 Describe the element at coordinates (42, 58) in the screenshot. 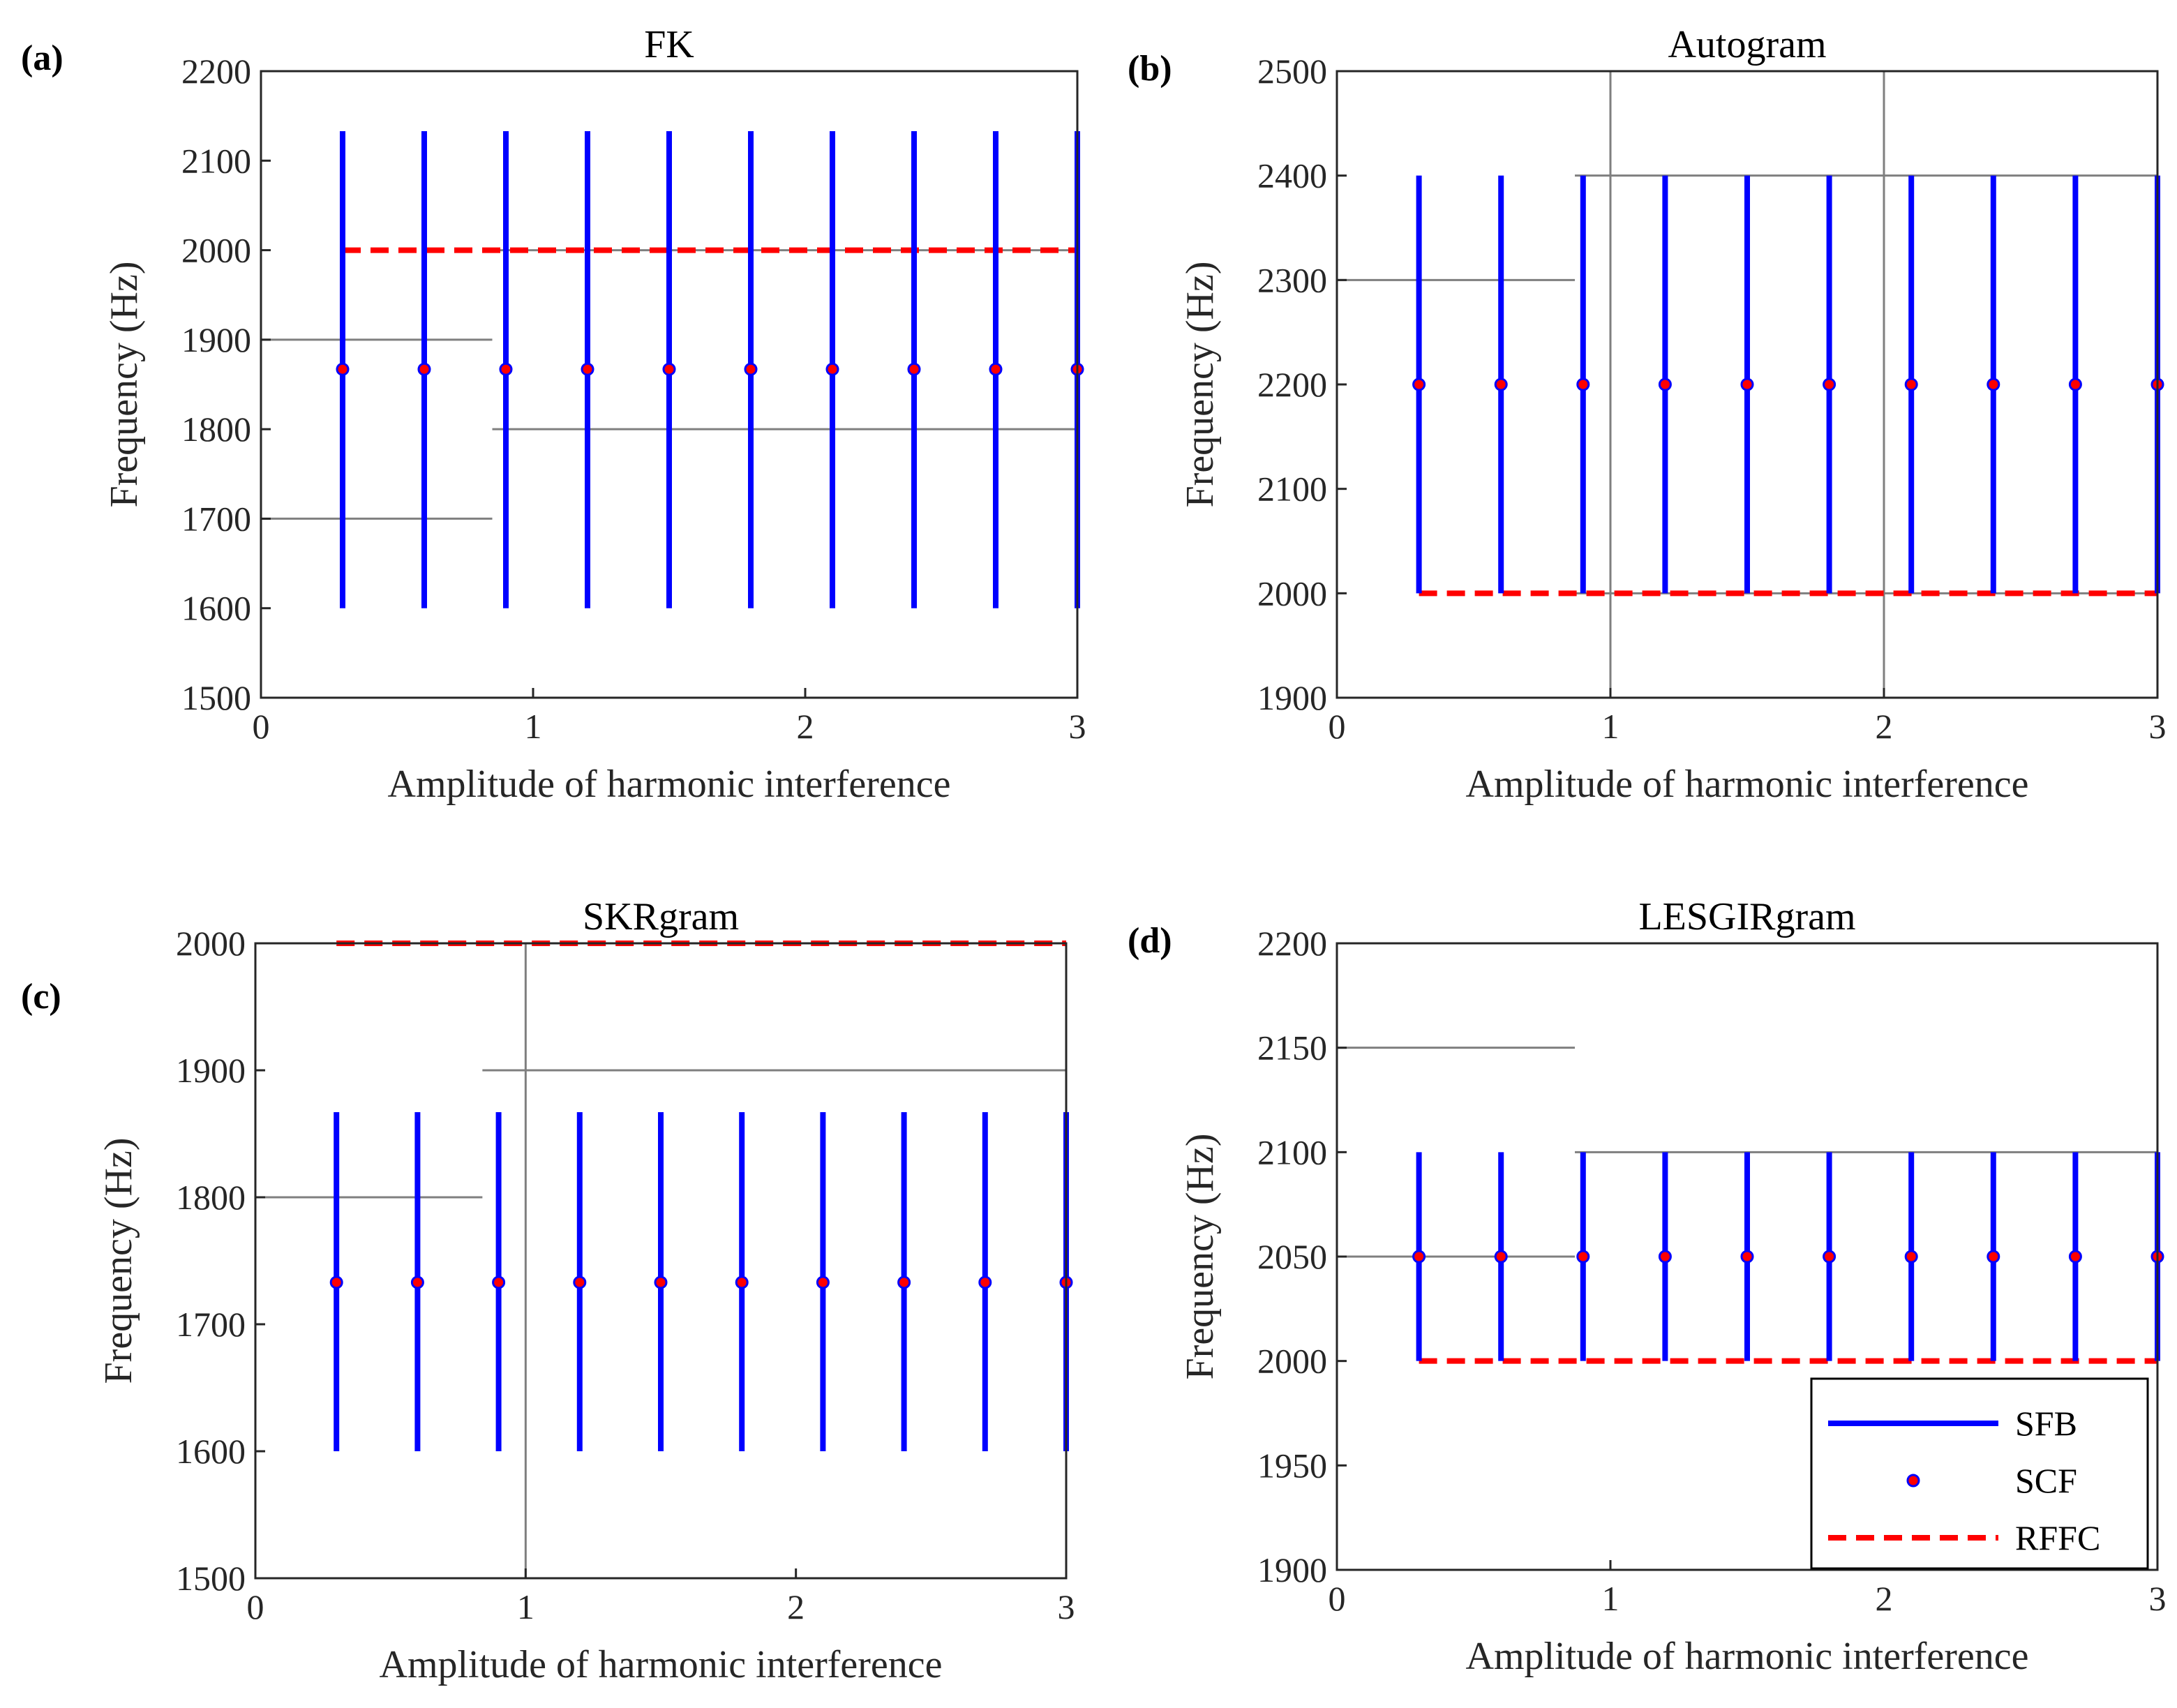

I see `panel-label: (a)` at that location.